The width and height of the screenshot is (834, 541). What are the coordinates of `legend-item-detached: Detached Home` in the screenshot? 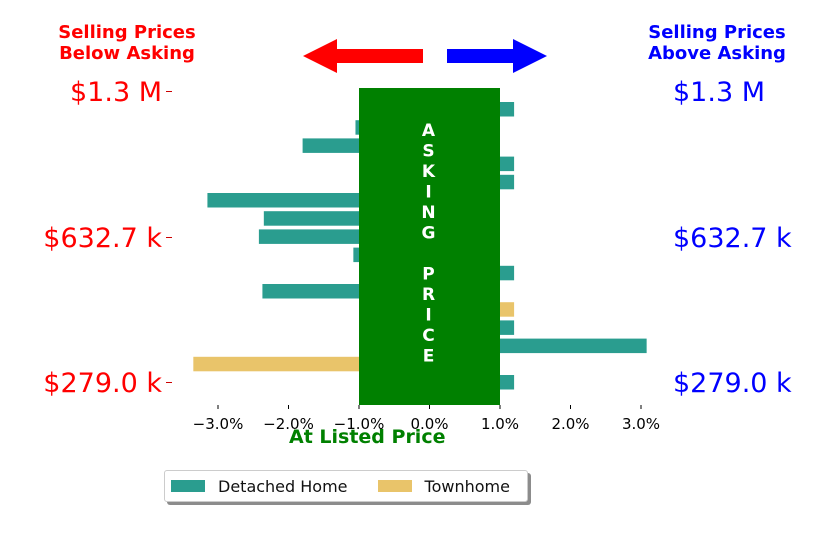 It's located at (259, 486).